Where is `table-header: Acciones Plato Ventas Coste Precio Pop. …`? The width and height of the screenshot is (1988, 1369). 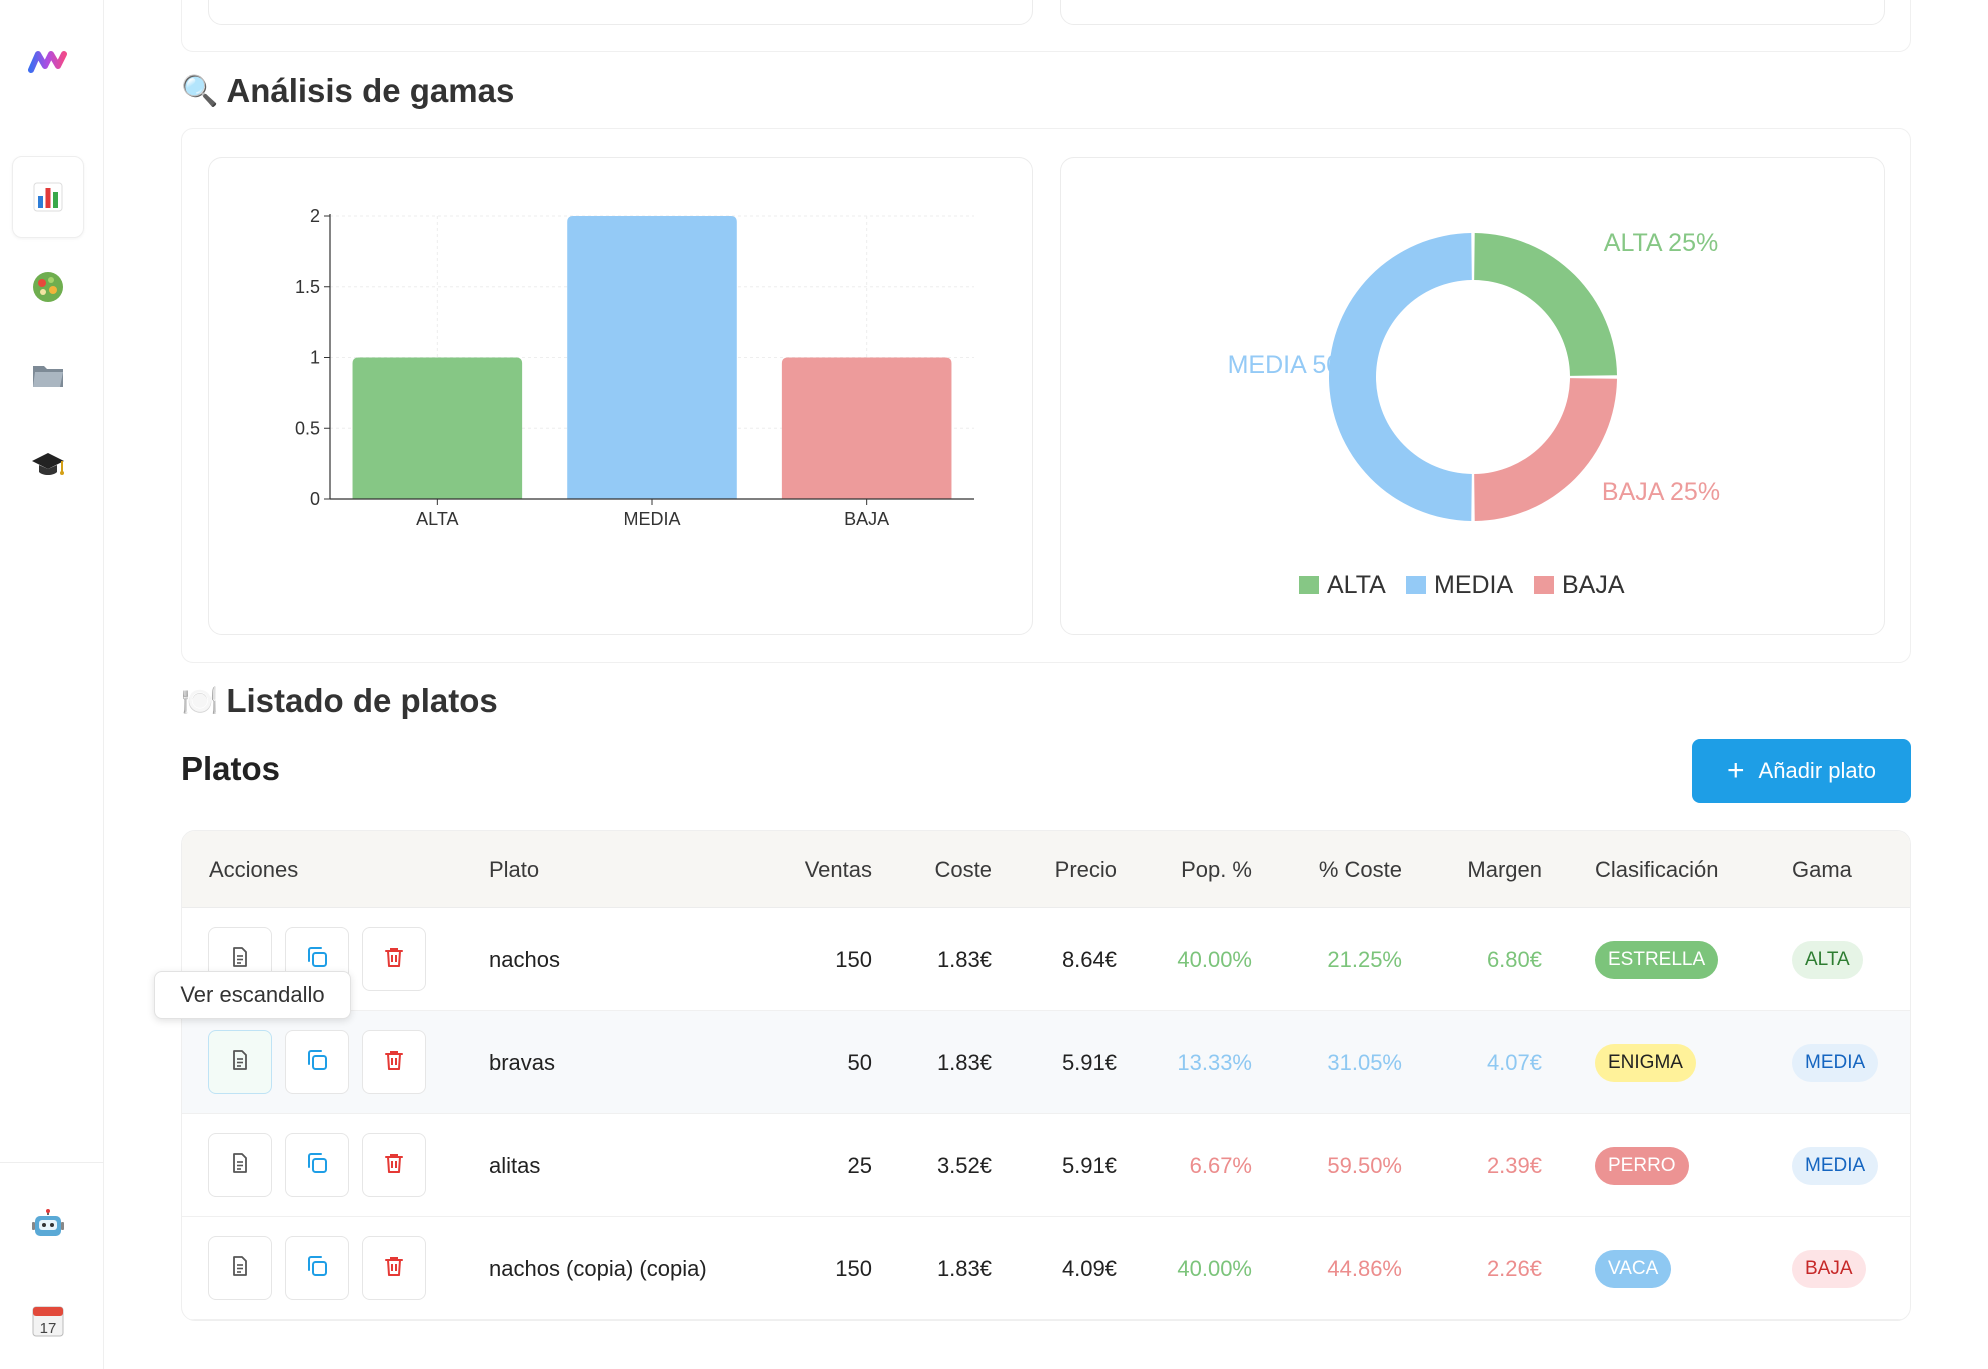
table-header: Acciones Plato Ventas Coste Precio Pop. … is located at coordinates (1046, 869).